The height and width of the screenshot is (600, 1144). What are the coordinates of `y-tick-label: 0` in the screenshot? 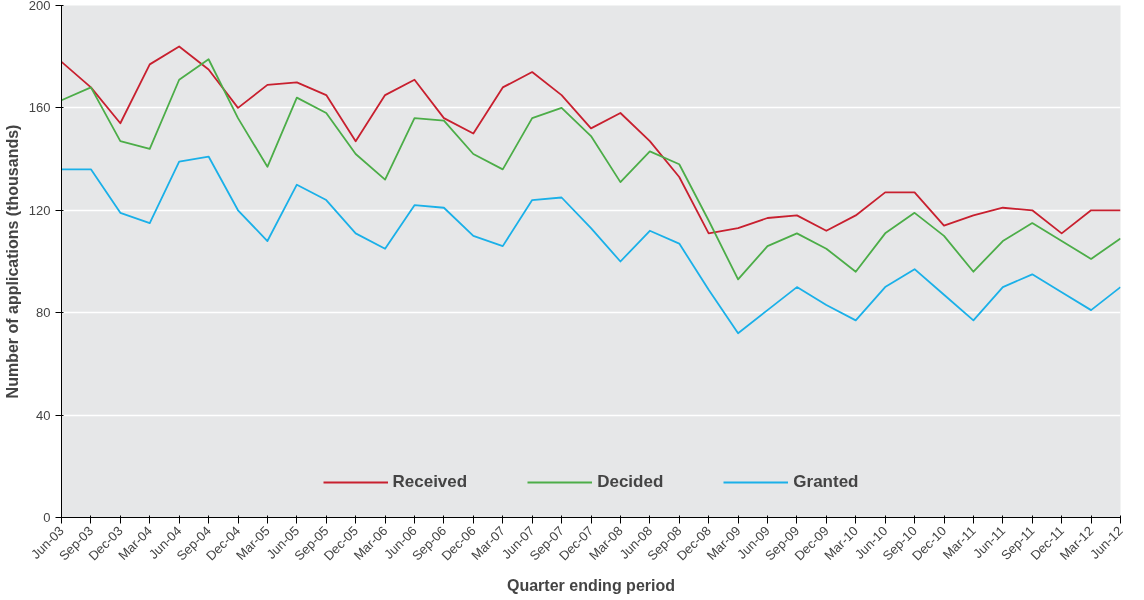 It's located at (47, 517).